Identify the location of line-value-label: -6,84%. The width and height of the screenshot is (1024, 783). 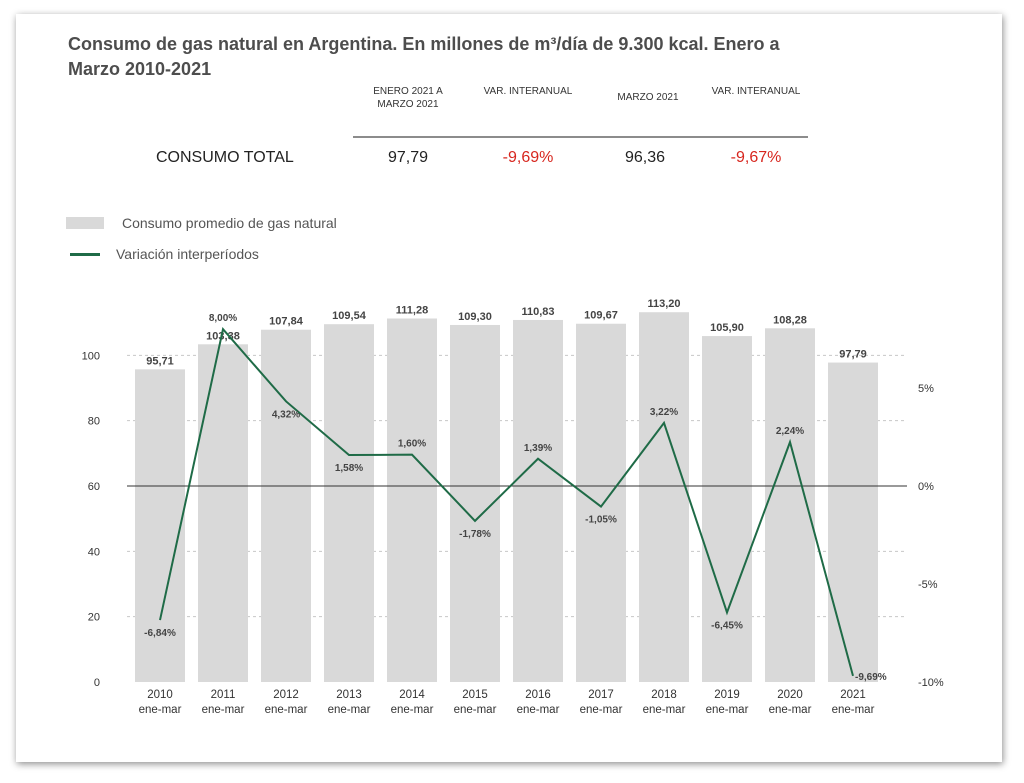
(160, 633).